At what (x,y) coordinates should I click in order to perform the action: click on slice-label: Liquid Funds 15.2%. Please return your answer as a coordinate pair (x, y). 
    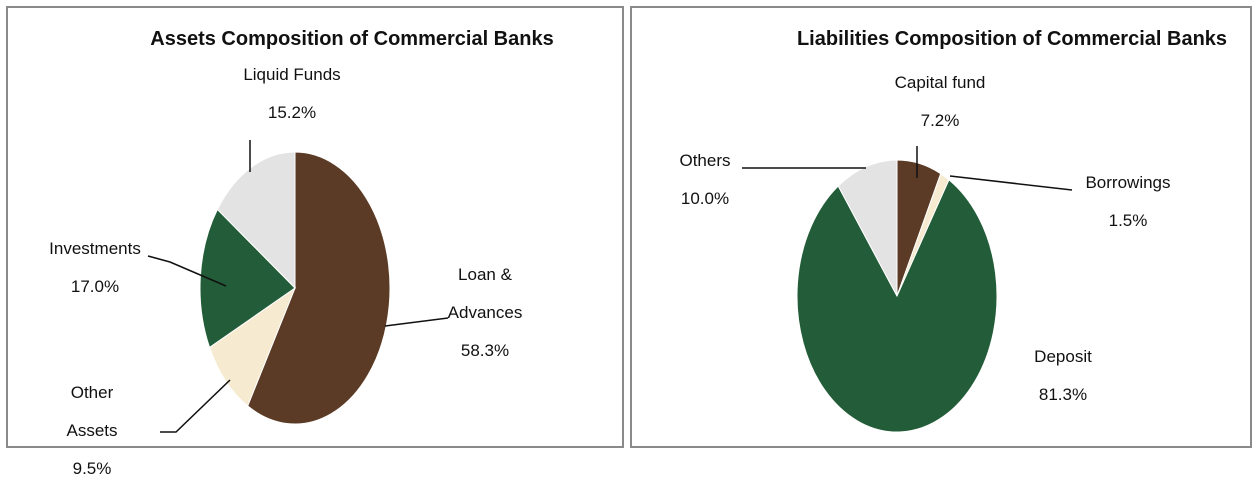
    Looking at the image, I should click on (292, 94).